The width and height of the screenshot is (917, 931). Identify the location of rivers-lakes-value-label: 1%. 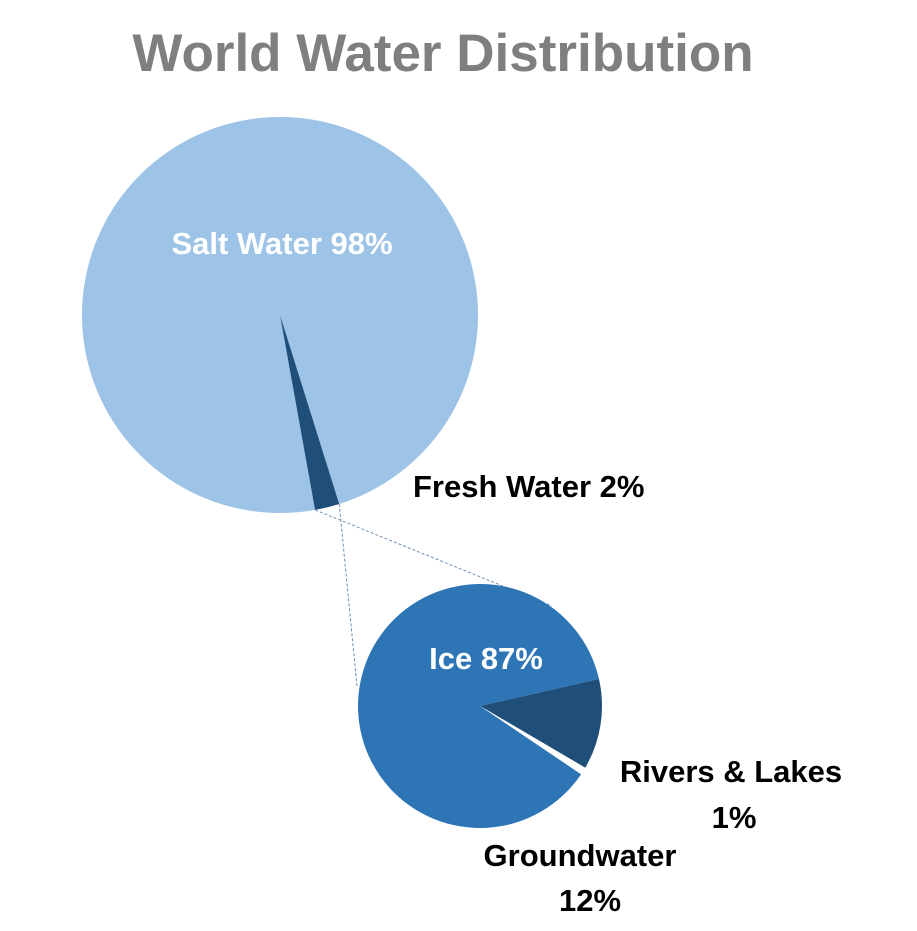
(734, 817).